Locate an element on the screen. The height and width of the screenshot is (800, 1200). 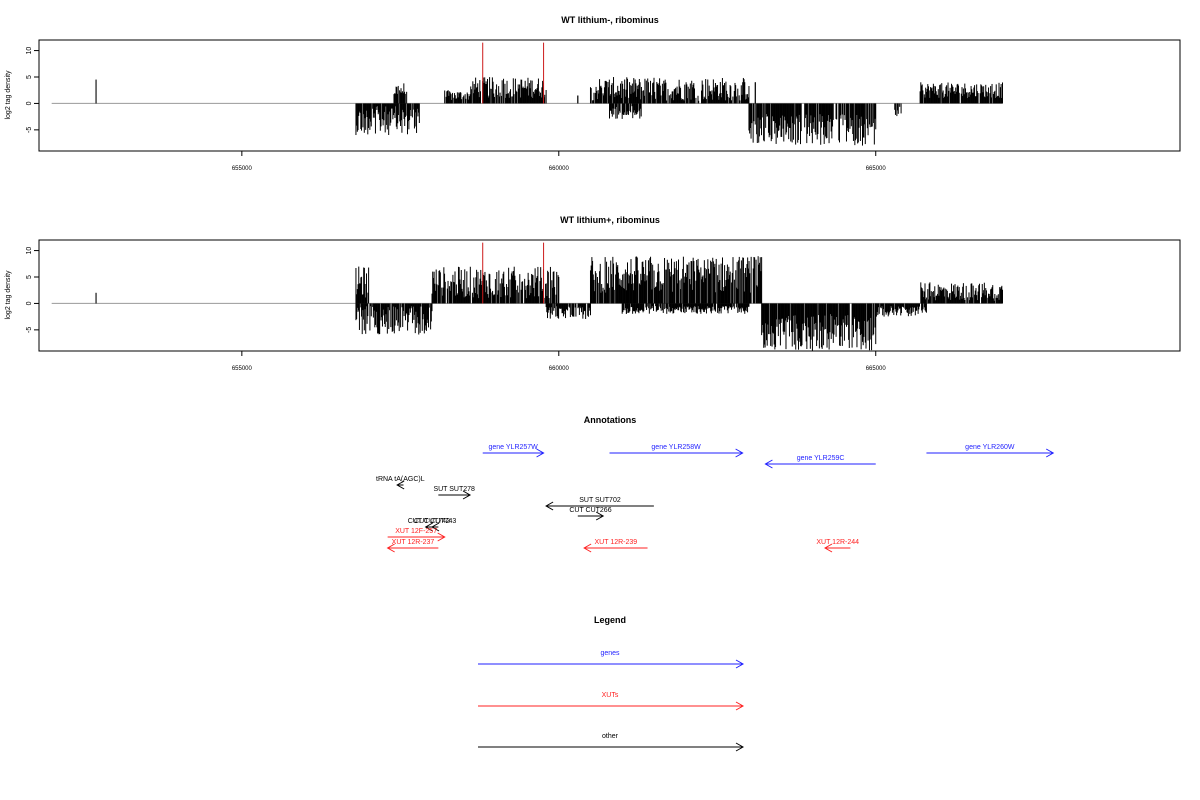
feature-label: SUT SUT278 is located at coordinates (454, 489).